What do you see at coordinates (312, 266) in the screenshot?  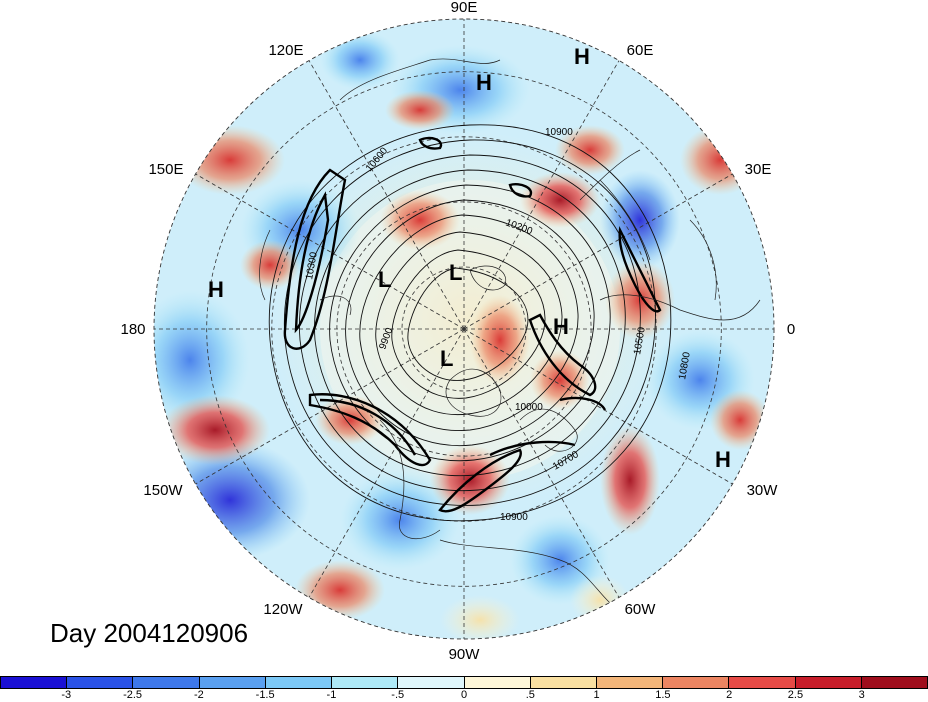 I see `contour-label: 10300` at bounding box center [312, 266].